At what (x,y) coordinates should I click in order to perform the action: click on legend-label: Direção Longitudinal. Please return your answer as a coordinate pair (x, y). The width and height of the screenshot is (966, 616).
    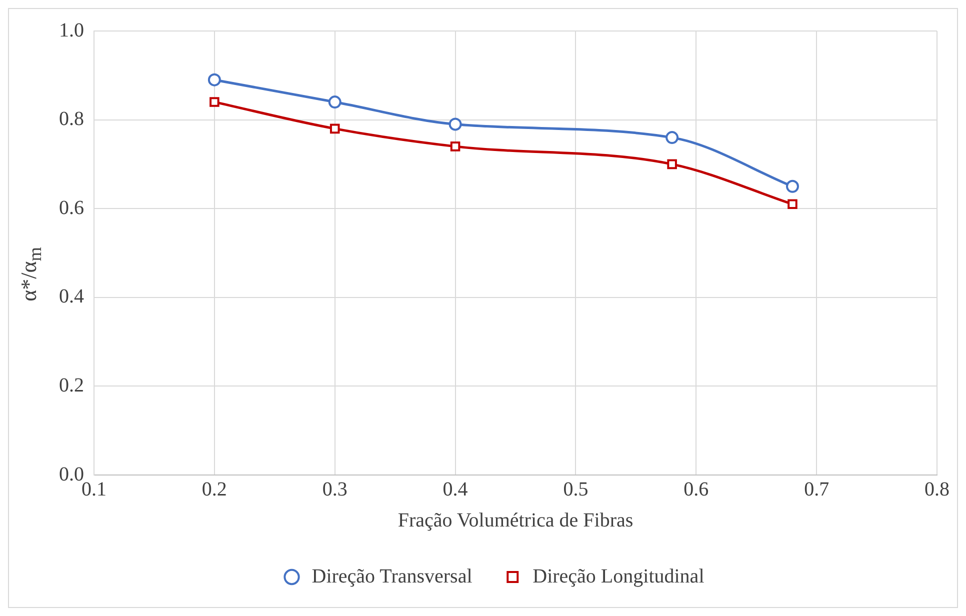
    Looking at the image, I should click on (618, 576).